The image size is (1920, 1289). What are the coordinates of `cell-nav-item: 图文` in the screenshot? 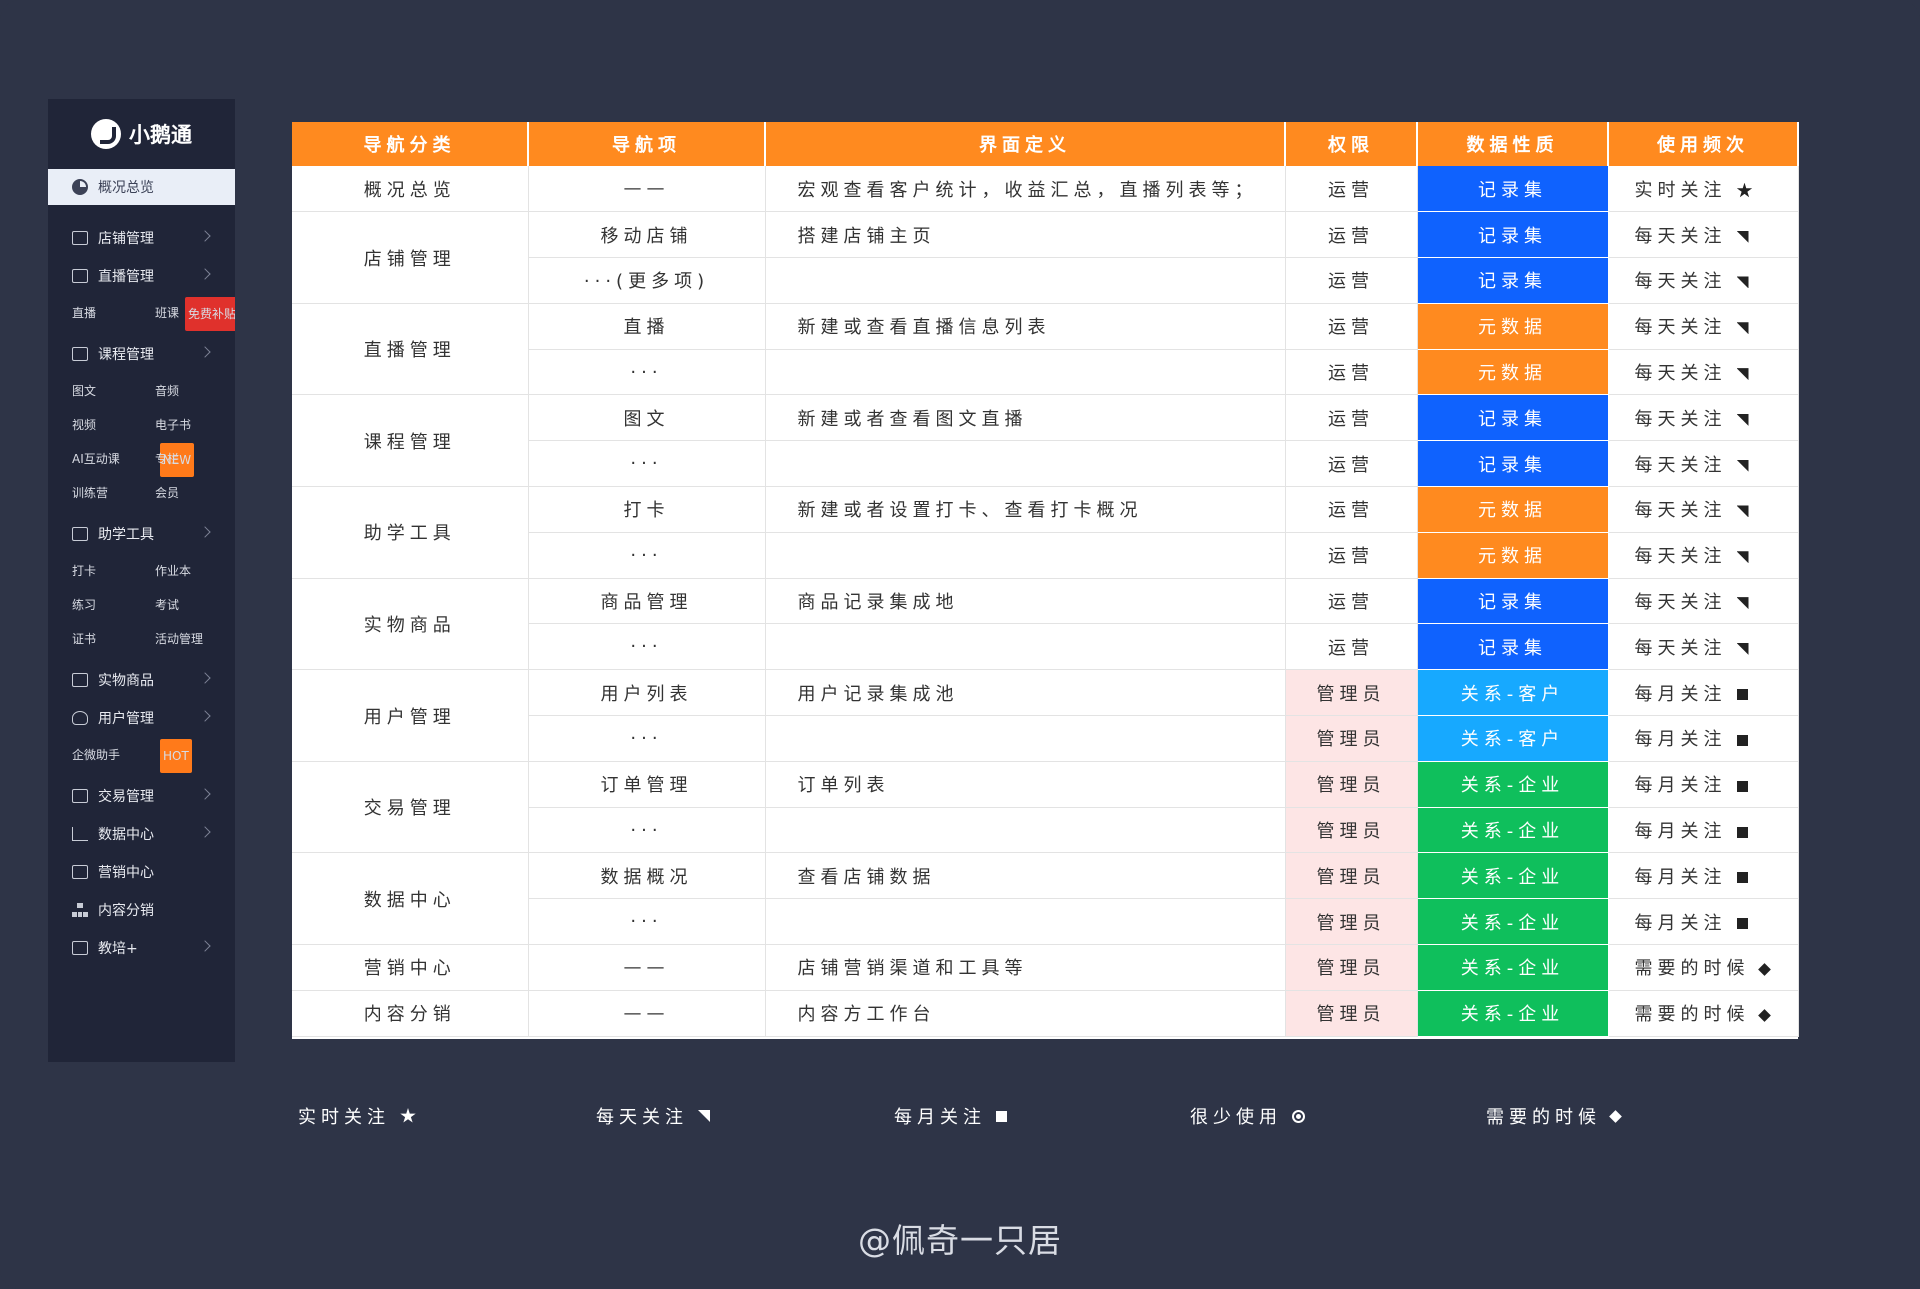 It's located at (647, 418).